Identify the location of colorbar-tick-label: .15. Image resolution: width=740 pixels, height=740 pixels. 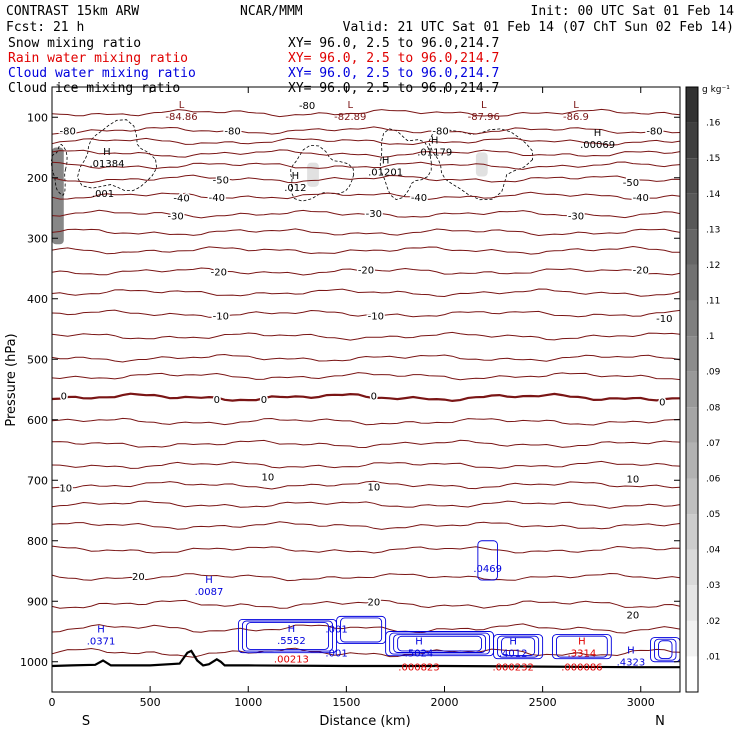
(713, 159).